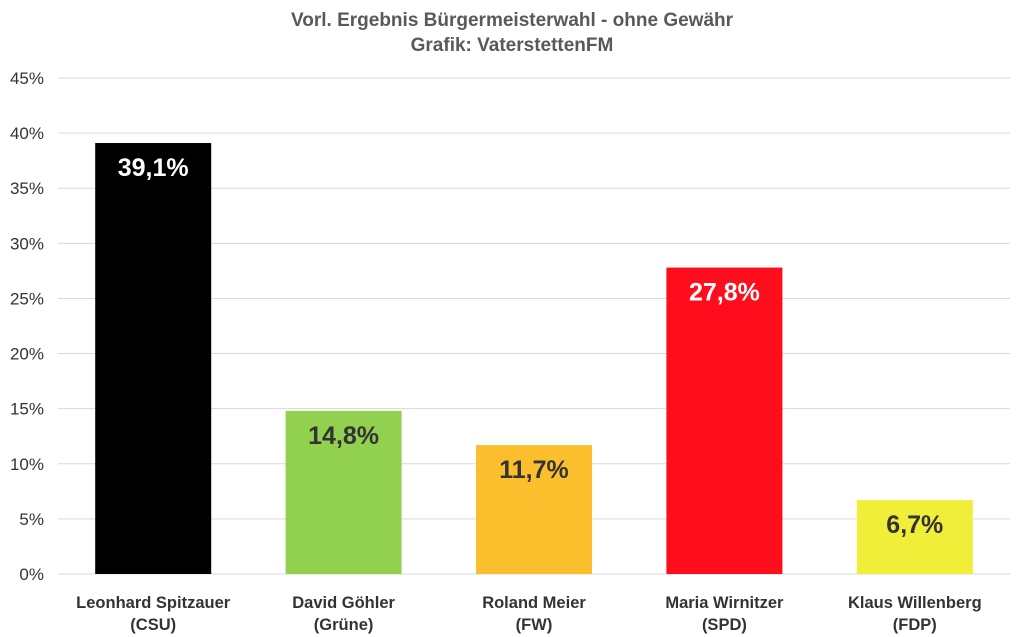 Image resolution: width=1024 pixels, height=637 pixels. I want to click on data-label: 11,7%, so click(534, 470).